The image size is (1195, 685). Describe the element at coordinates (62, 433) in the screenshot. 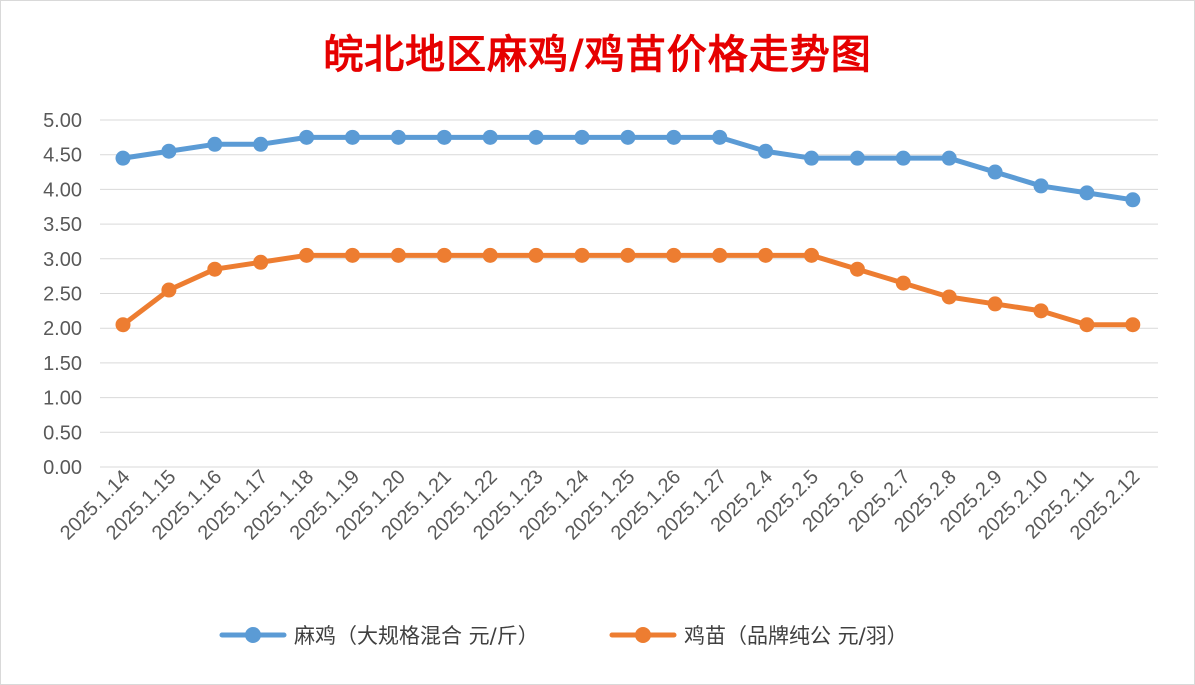

I see `y-tick-label: 0.50` at that location.